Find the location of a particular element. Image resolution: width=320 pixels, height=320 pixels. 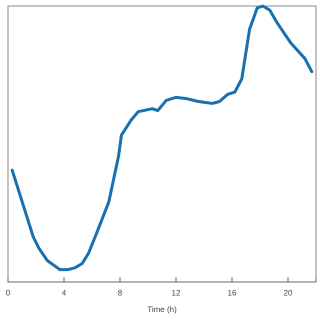

x-tick-label: 4 is located at coordinates (64, 293).